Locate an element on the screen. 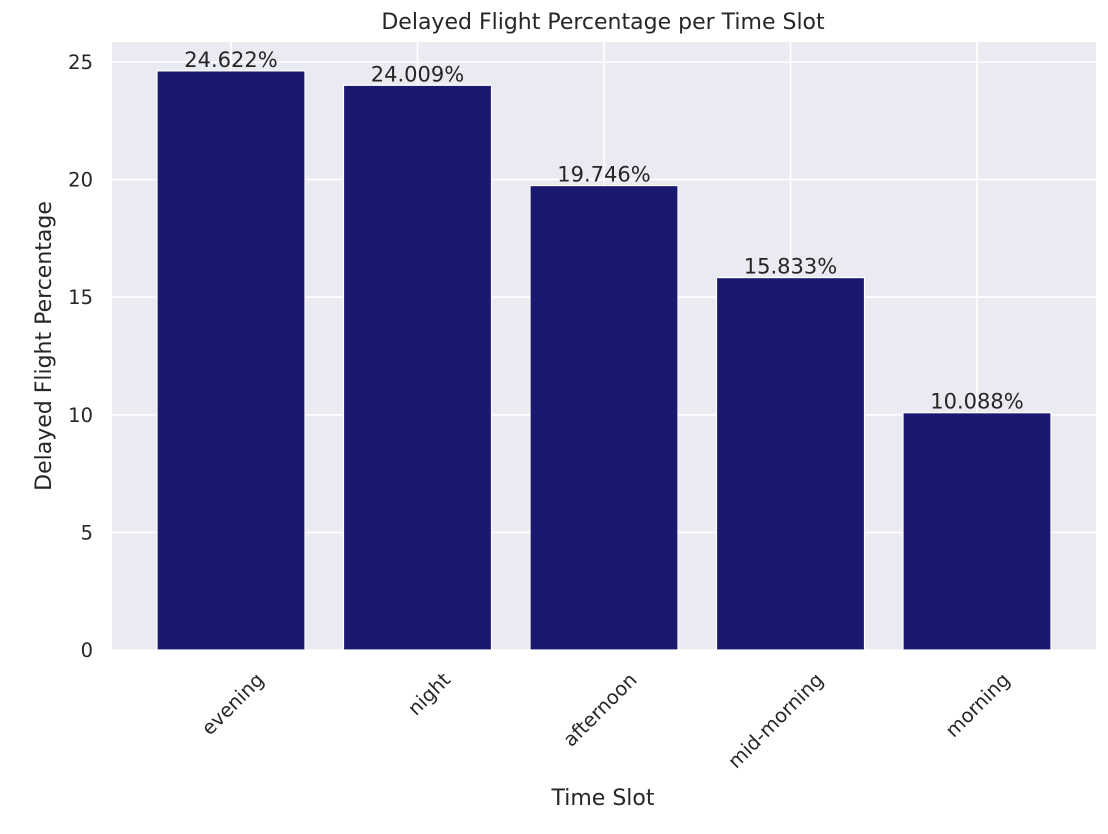 This screenshot has width=1108, height=834. y-tick-label: 10 is located at coordinates (80, 415).